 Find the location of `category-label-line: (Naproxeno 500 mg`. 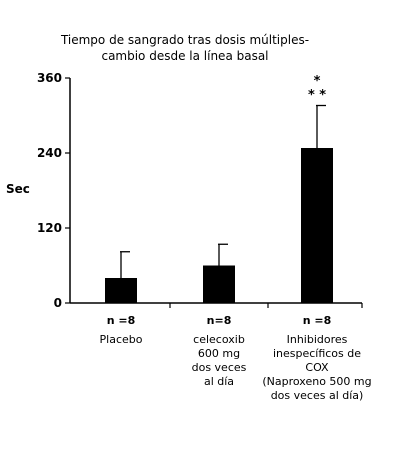

category-label-line: (Naproxeno 500 mg is located at coordinates (317, 381).